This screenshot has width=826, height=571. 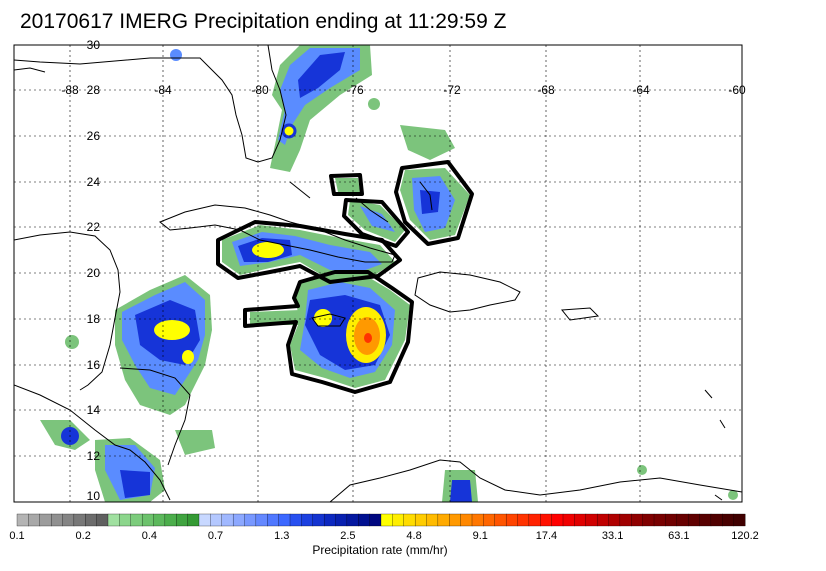 I want to click on precip-bahamas-ne, so click(x=427, y=142).